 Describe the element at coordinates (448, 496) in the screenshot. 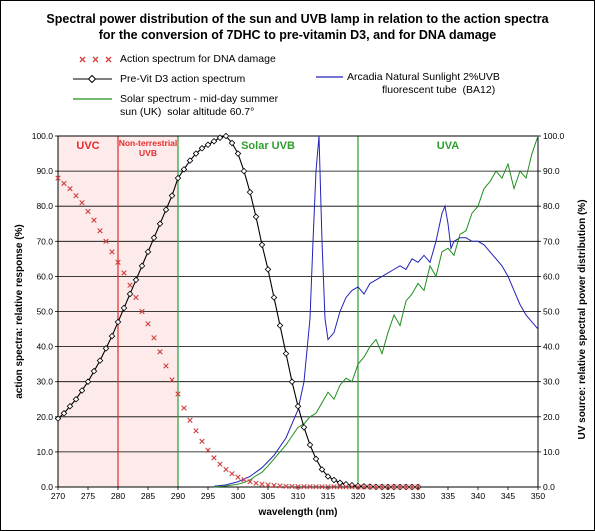

I see `x-tick-label: 335` at that location.